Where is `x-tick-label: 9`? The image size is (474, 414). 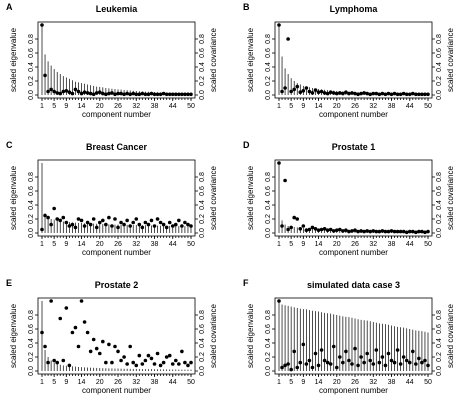
x-tick-label: 9 is located at coordinates (66, 382).